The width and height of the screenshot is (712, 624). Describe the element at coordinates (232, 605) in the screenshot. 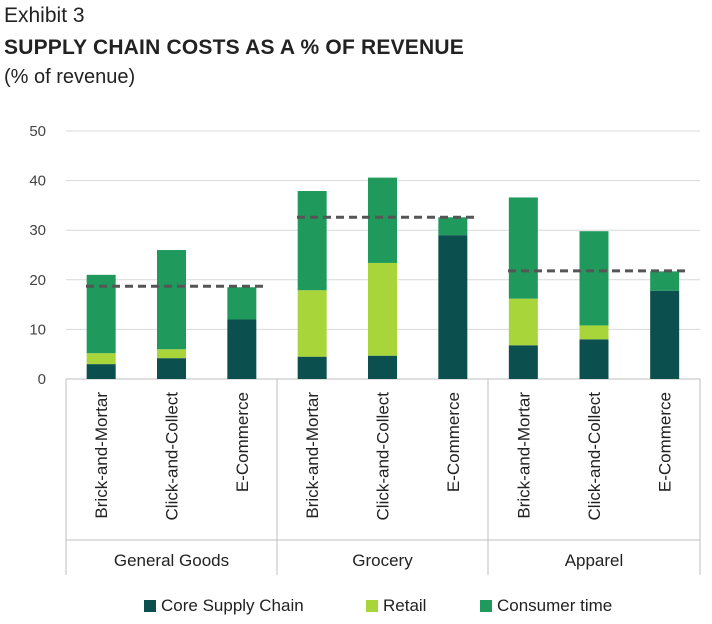

I see `legend-label: Core Supply Chain` at that location.